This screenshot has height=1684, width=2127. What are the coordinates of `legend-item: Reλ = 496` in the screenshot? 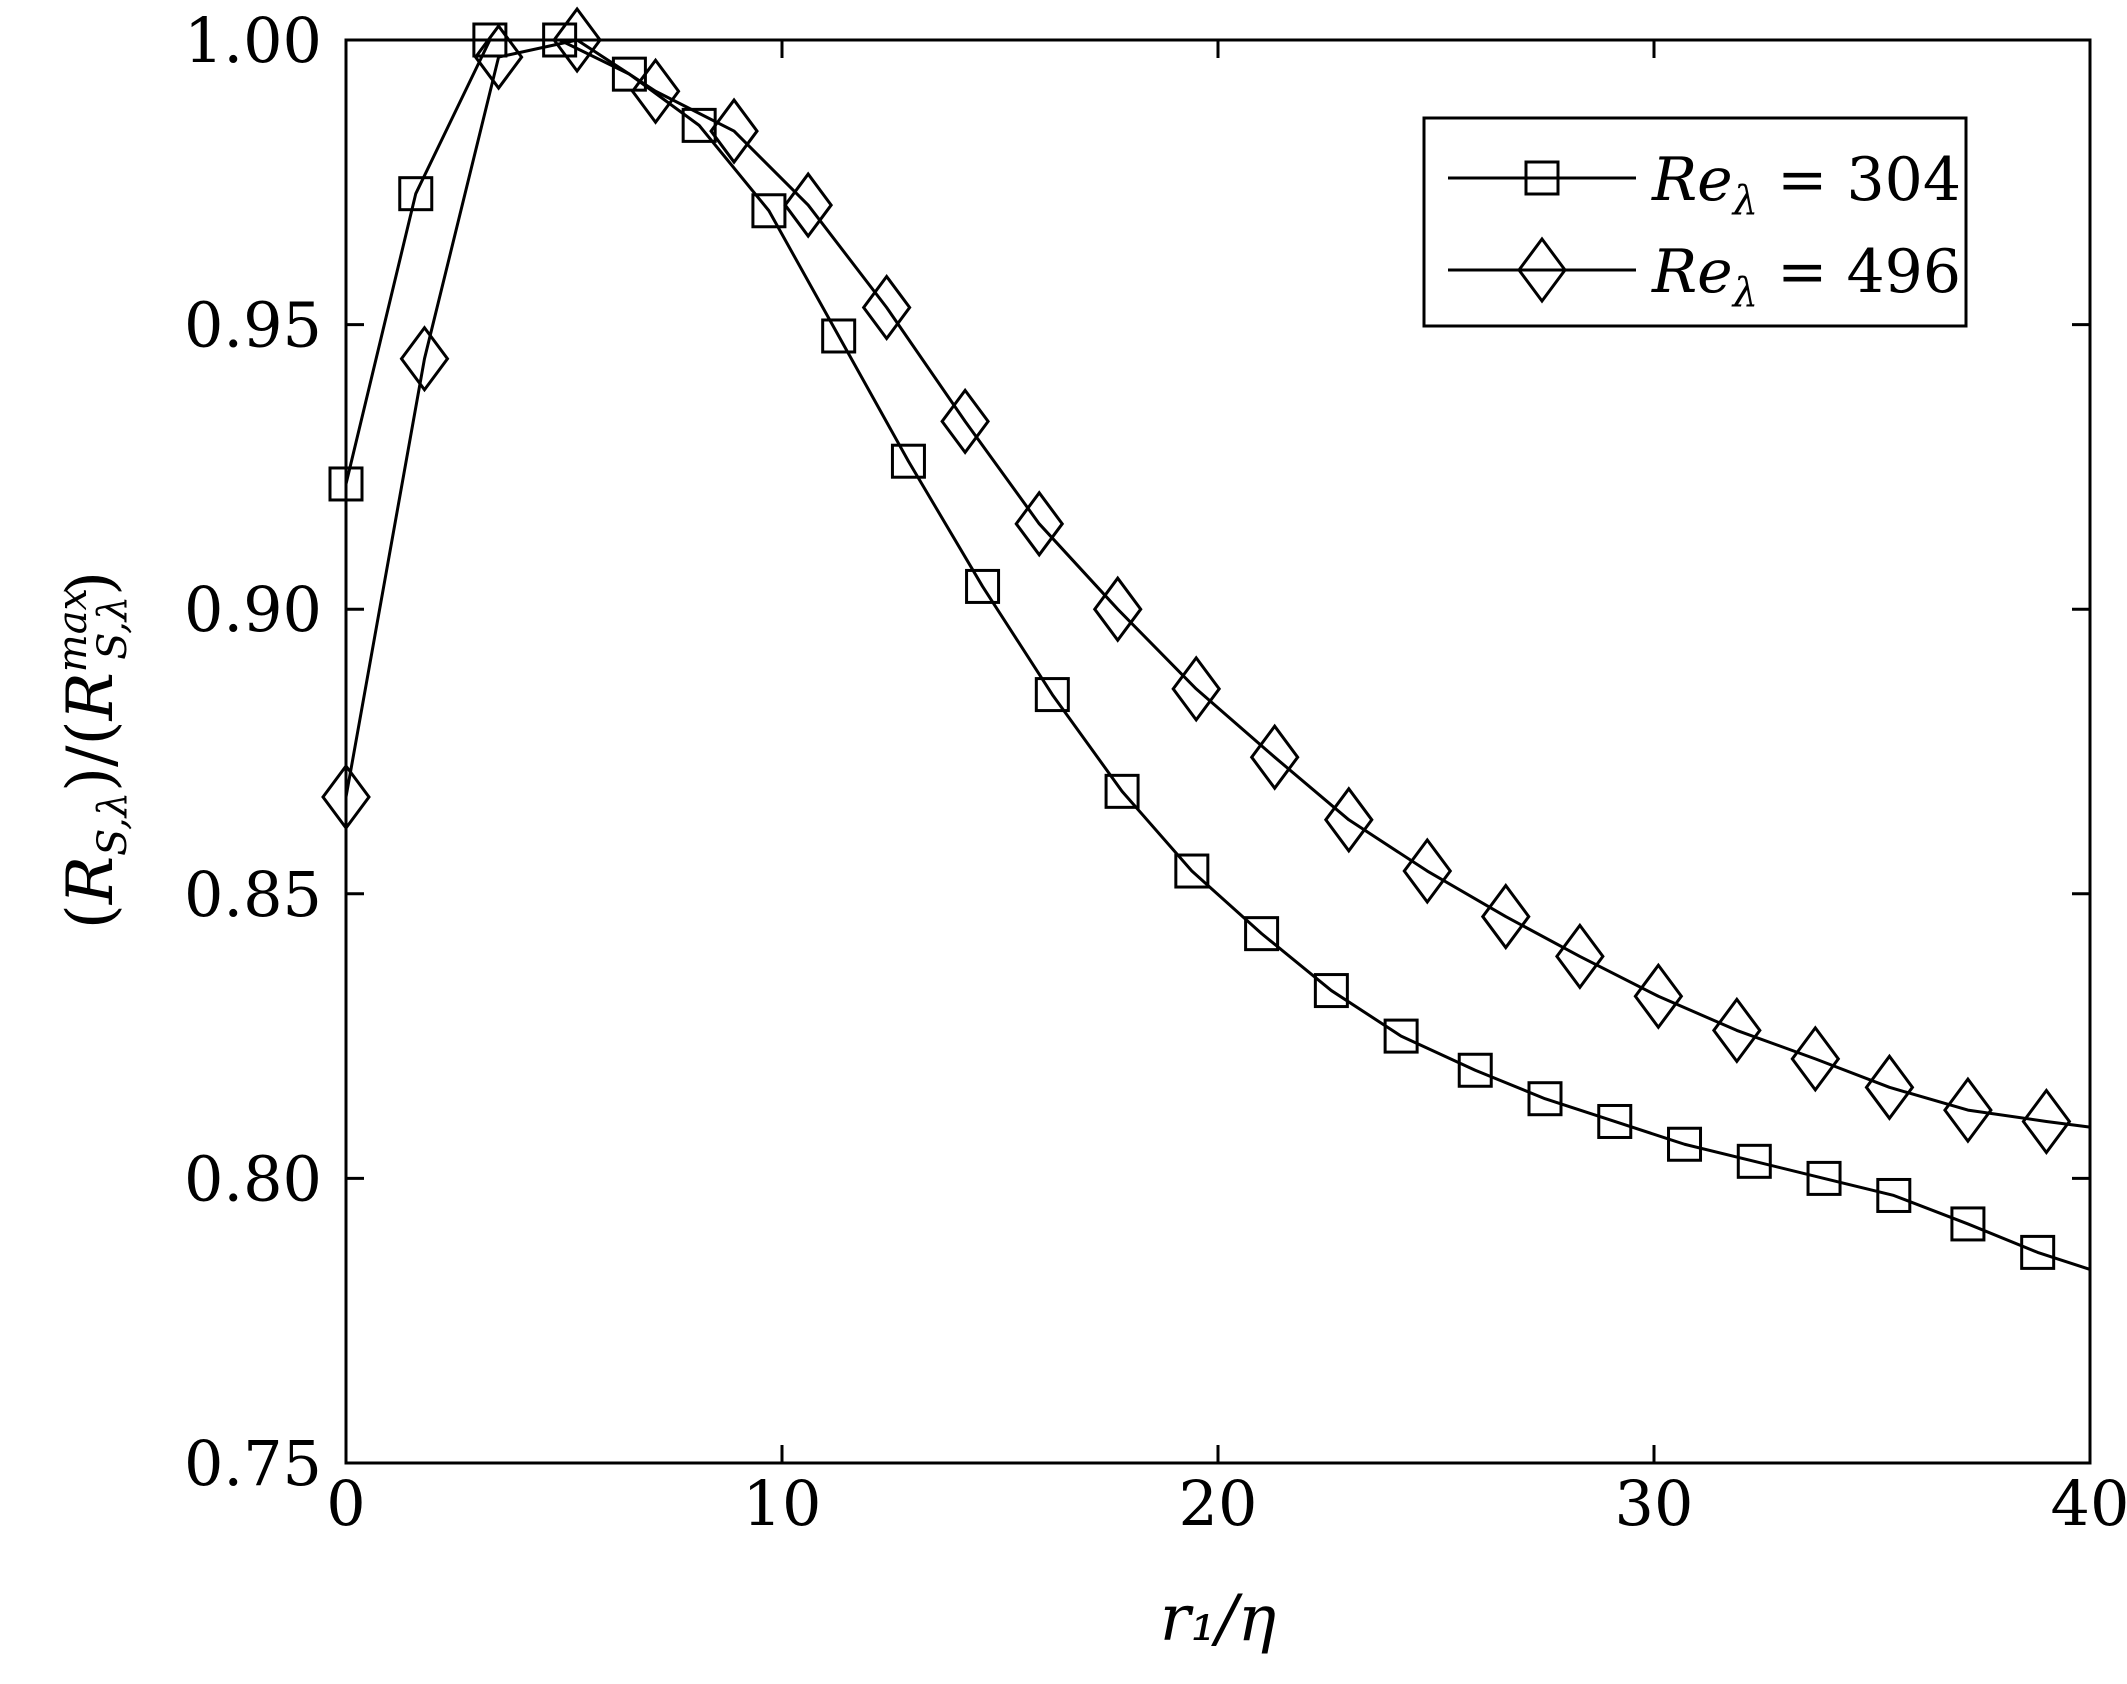 It's located at (1704, 276).